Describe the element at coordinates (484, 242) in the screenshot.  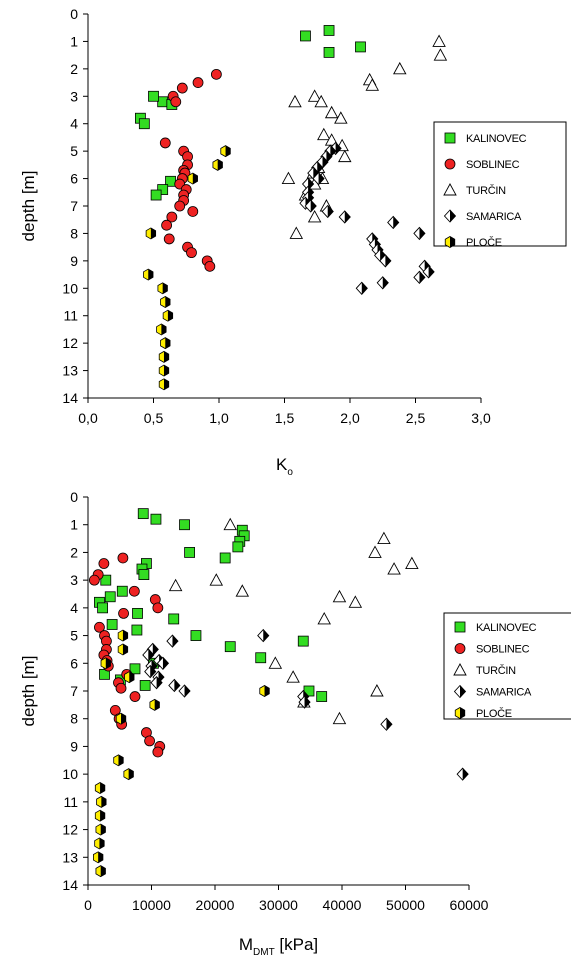
I see `legend-label-ploce: PLOČE` at that location.